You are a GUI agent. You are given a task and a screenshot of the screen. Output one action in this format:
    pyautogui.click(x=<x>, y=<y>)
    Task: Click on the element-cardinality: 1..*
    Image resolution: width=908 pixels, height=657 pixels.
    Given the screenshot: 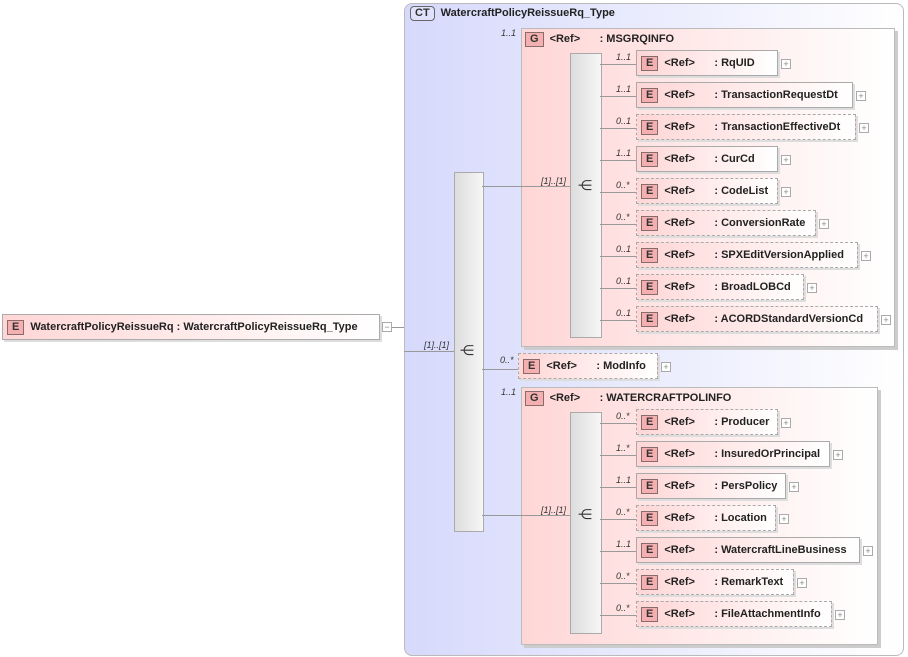 What is the action you would take?
    pyautogui.click(x=623, y=448)
    